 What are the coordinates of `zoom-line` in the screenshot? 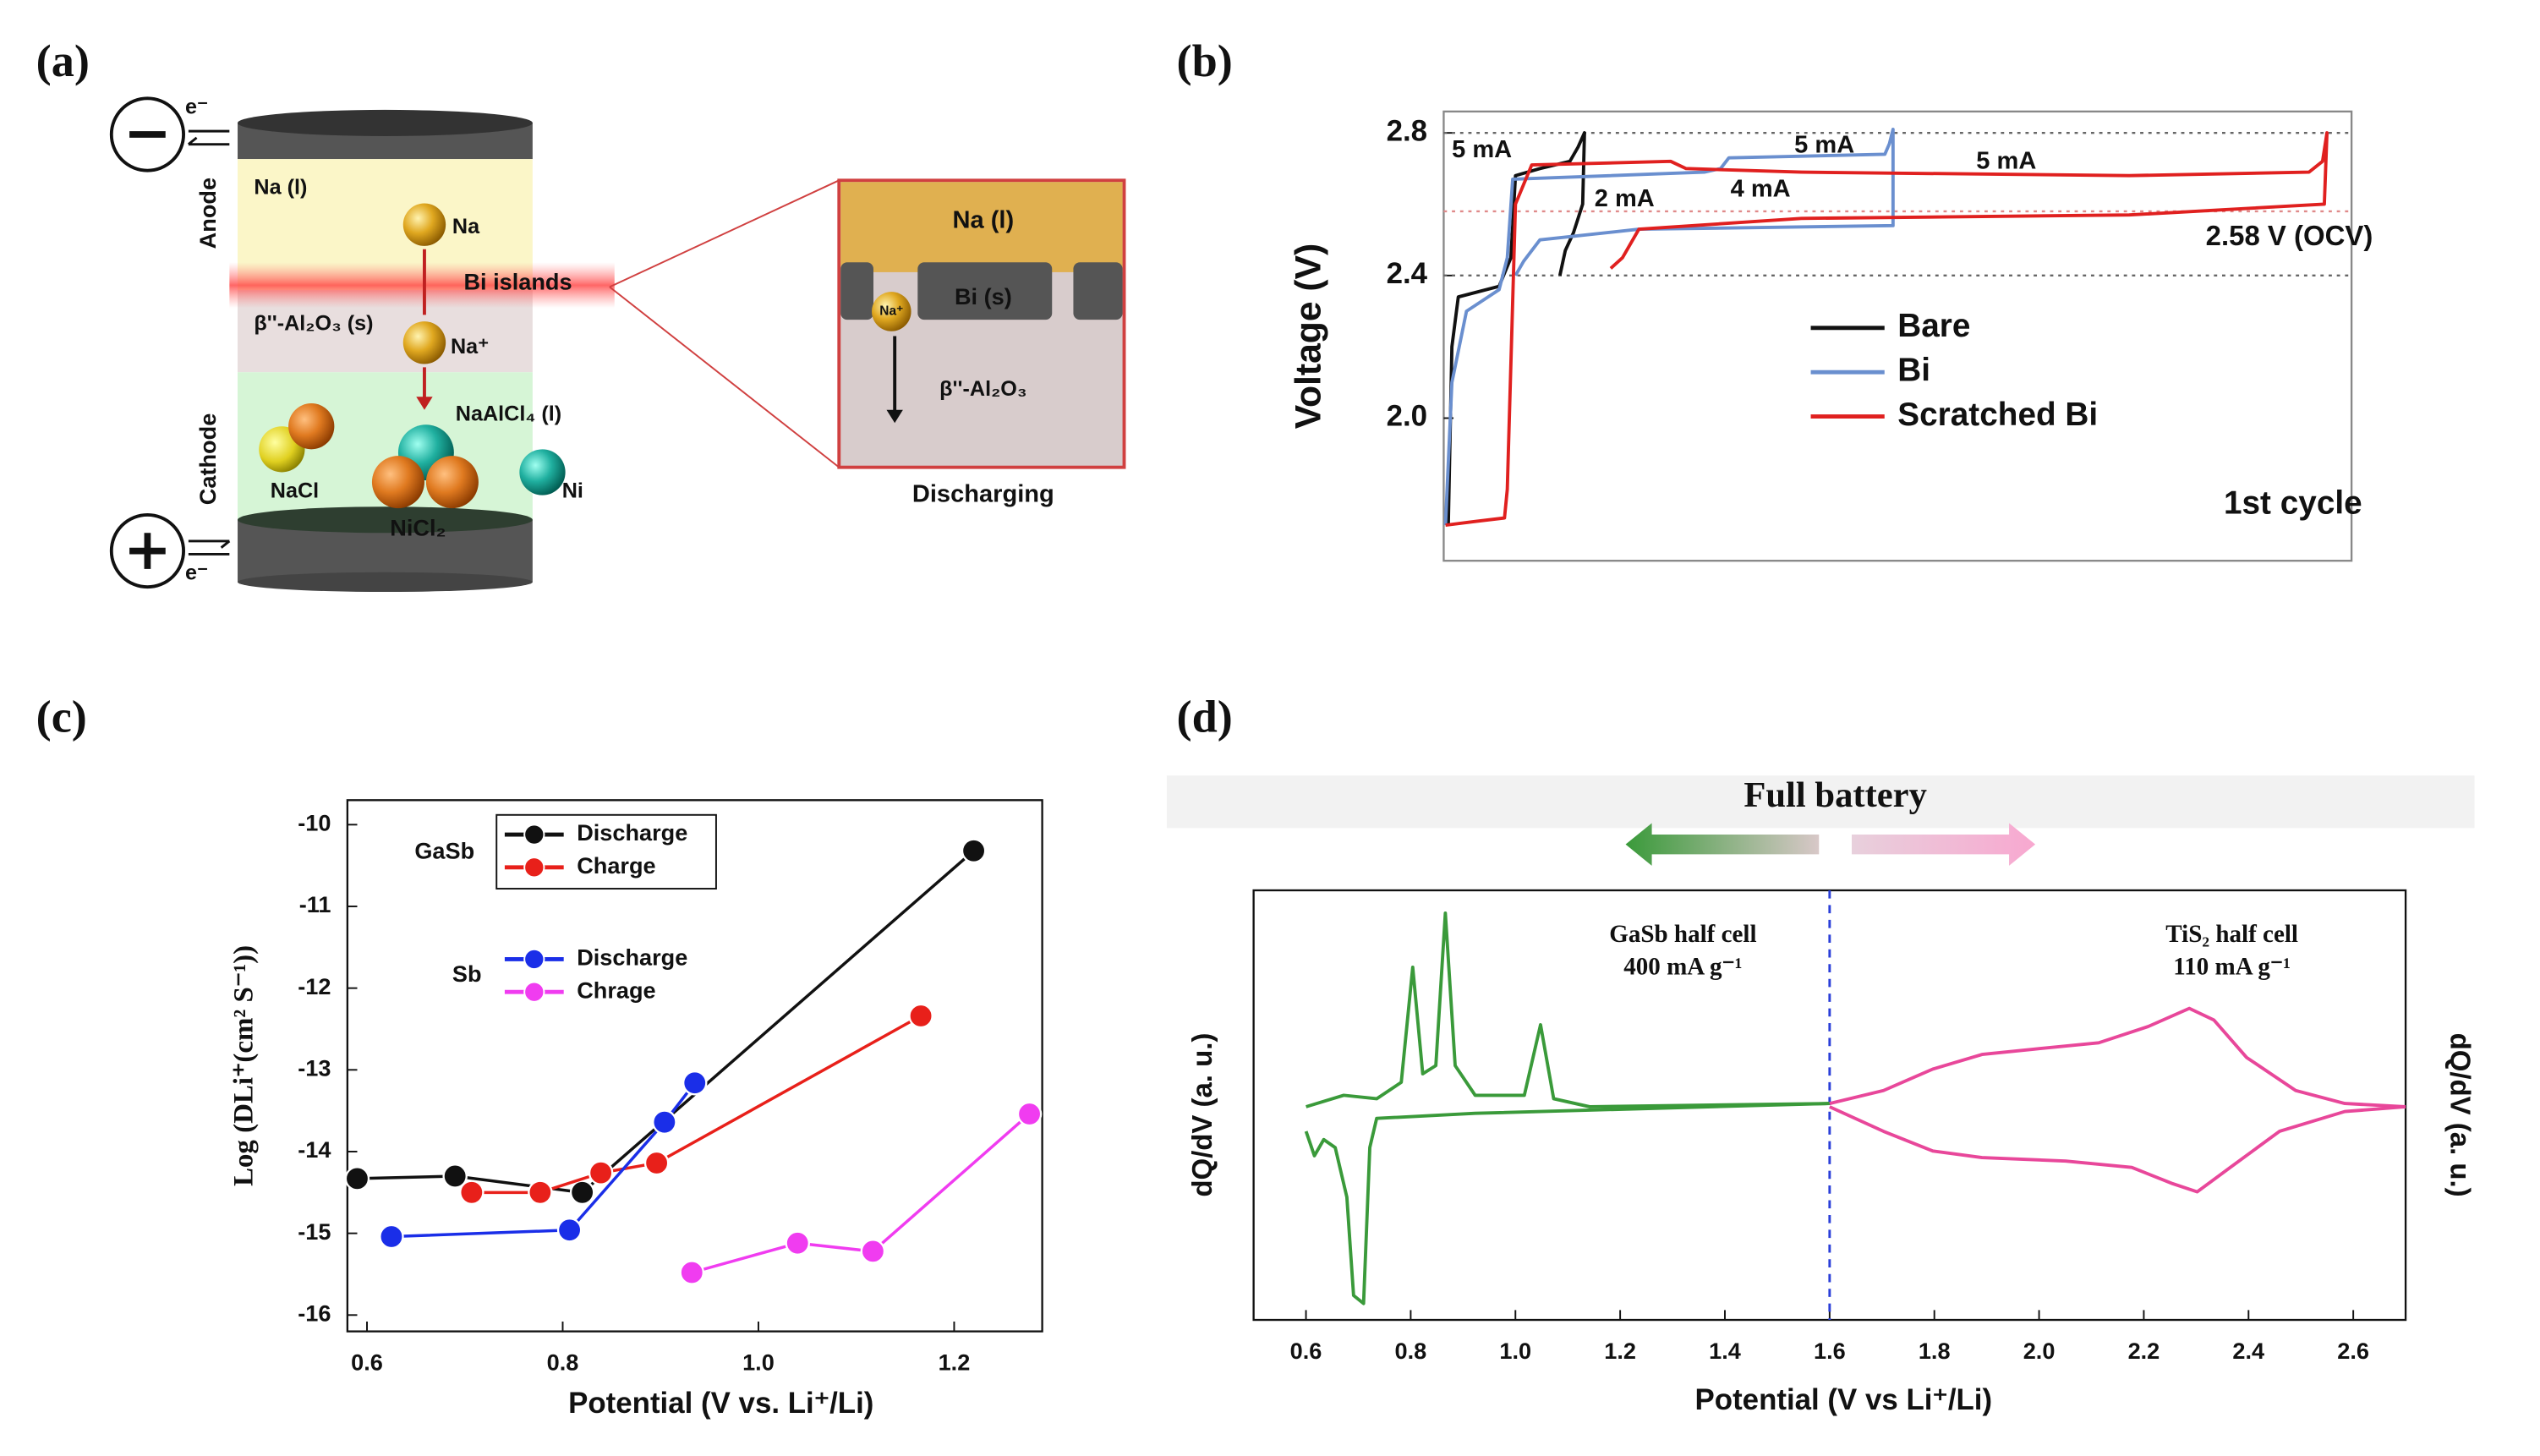 It's located at (724, 234).